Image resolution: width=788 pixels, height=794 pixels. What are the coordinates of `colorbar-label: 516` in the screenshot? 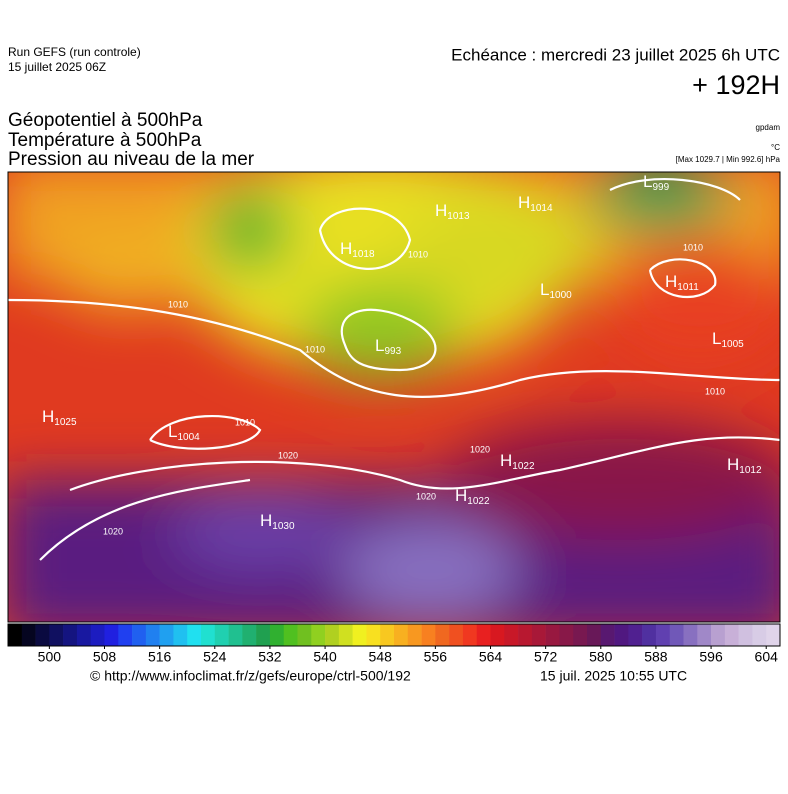 It's located at (160, 657).